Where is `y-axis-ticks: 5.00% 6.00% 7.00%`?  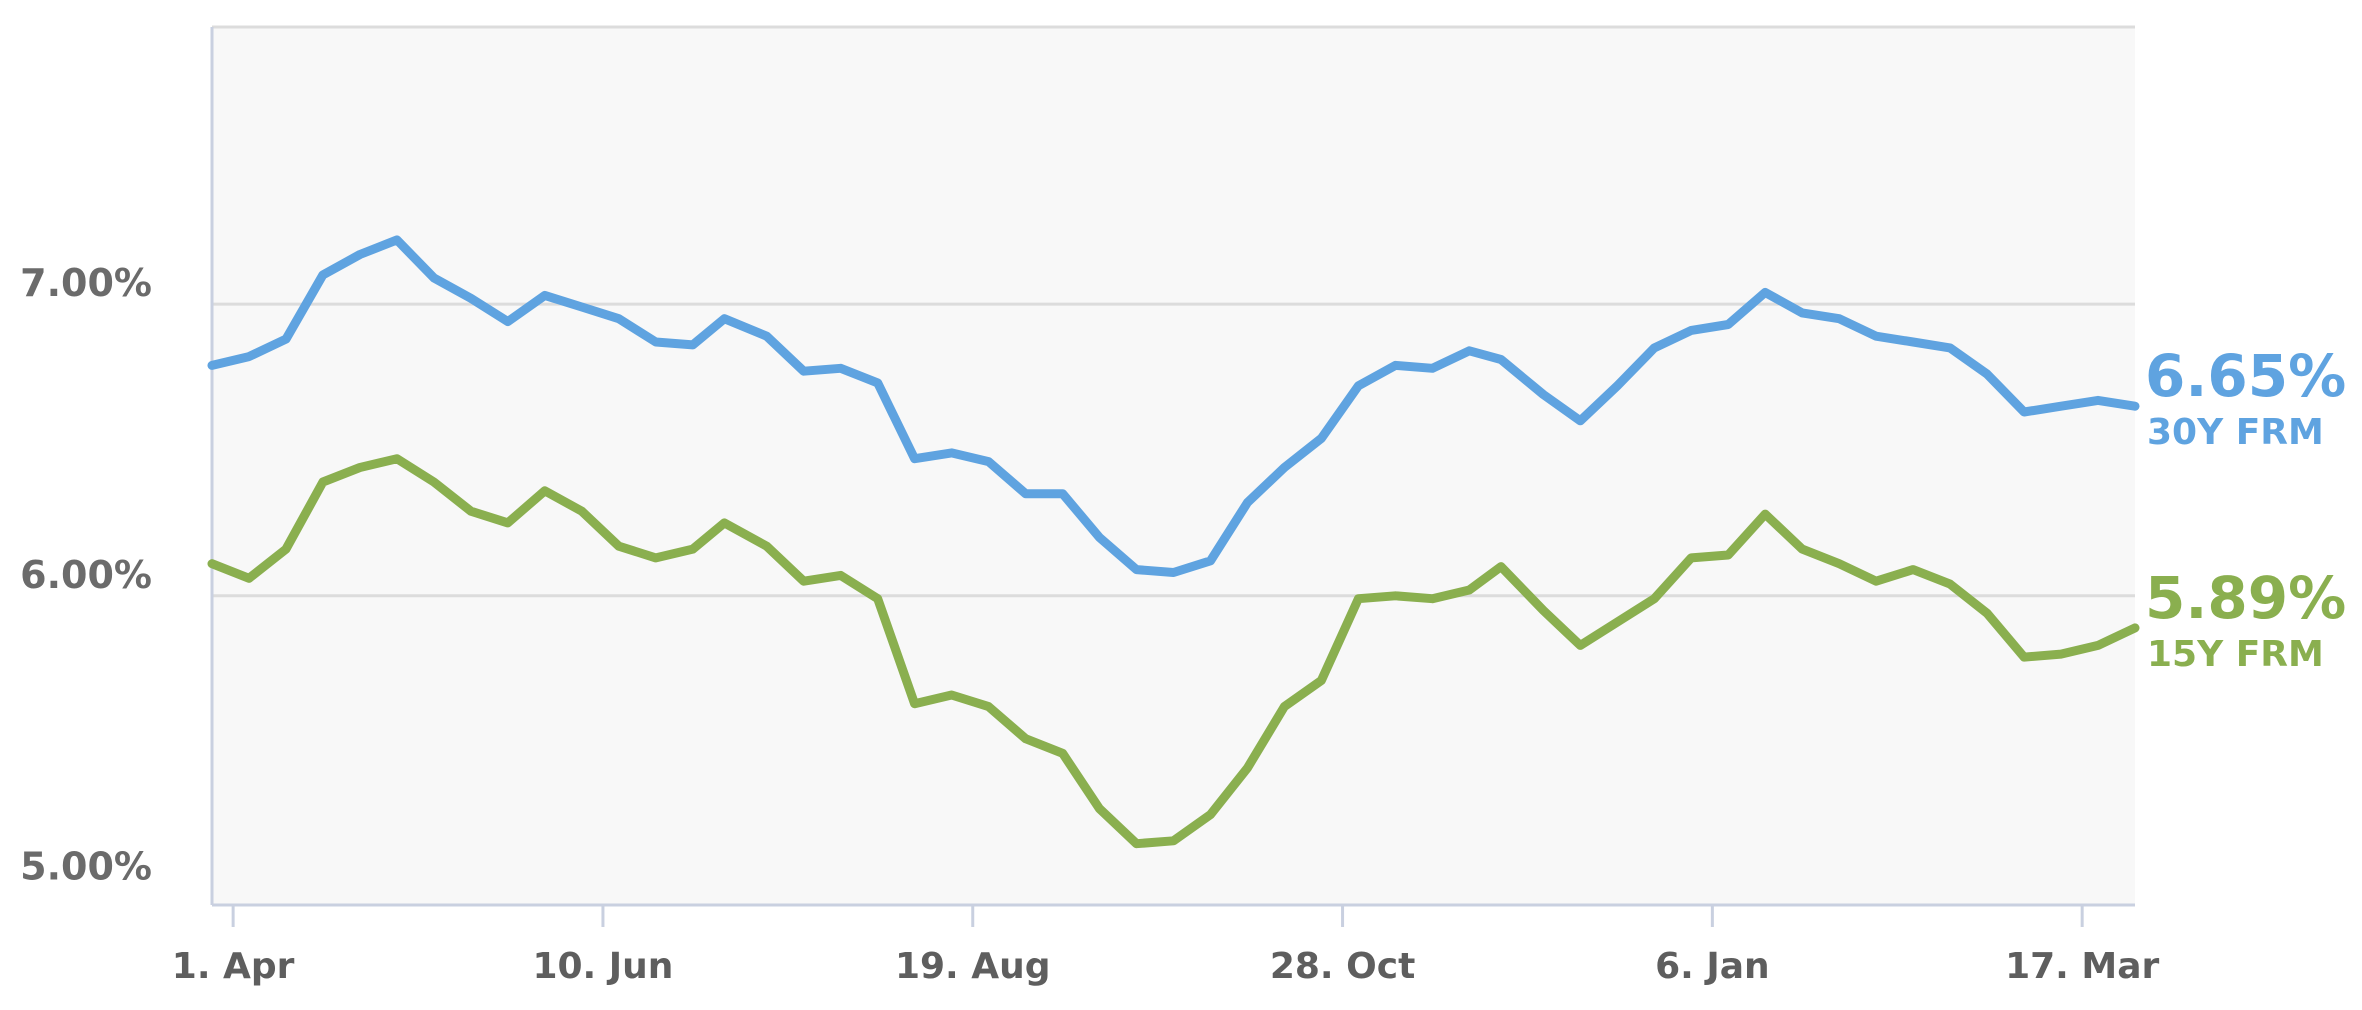 y-axis-ticks: 5.00% 6.00% 7.00% is located at coordinates (86, 574).